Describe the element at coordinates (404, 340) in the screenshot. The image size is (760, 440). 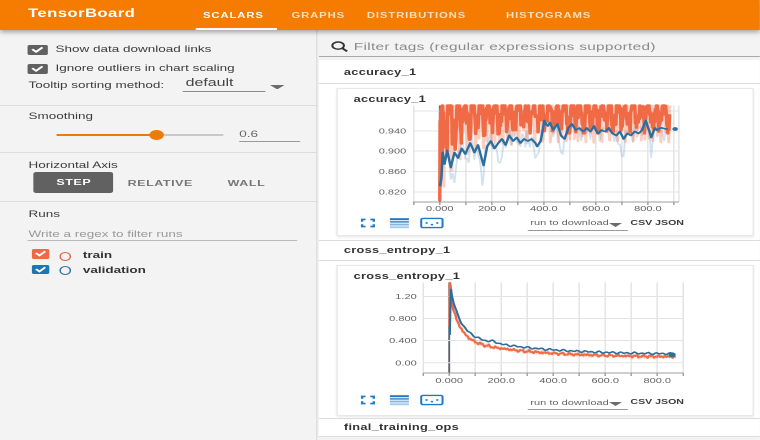
I see `svg-text: 0.400` at that location.